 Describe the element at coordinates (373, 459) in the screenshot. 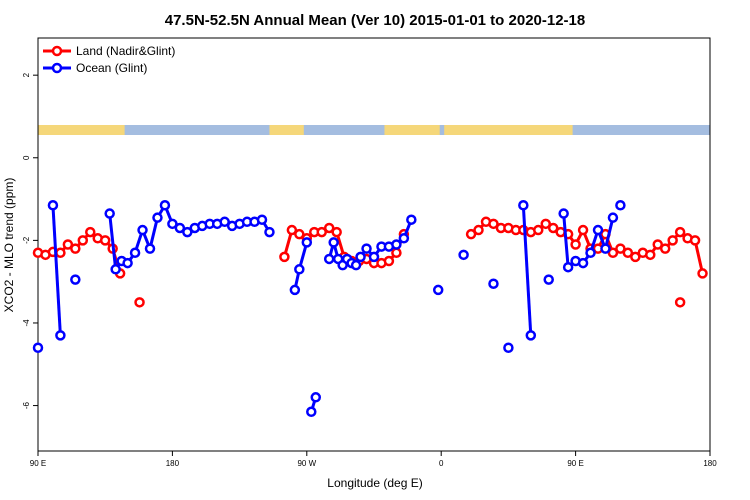

I see `x-axis: 90 E 180 90 W 0 90 E 180` at that location.